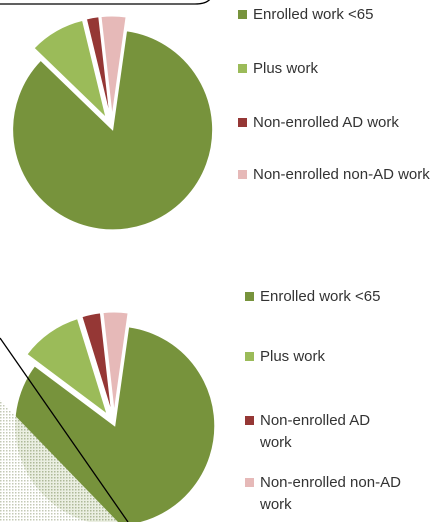 This screenshot has width=445, height=522. I want to click on frame-line, so click(105, 2).